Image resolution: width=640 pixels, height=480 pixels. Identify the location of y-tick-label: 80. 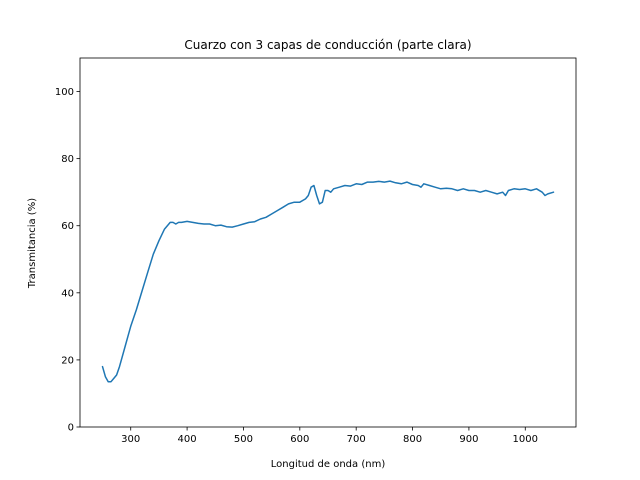
(67, 159).